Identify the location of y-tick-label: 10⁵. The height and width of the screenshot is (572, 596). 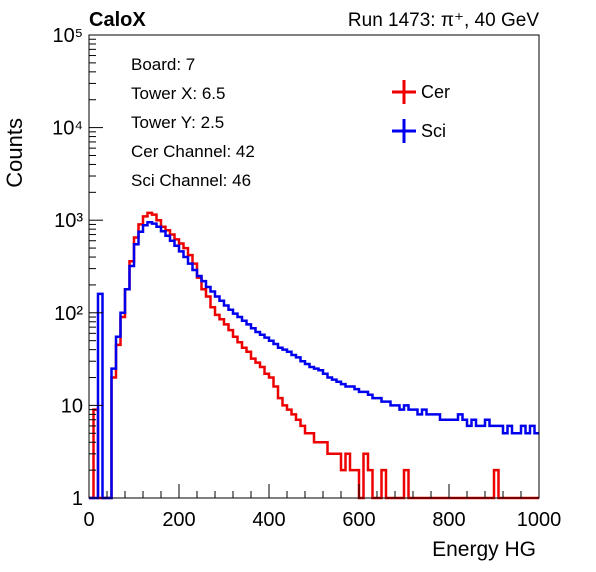
(67, 36).